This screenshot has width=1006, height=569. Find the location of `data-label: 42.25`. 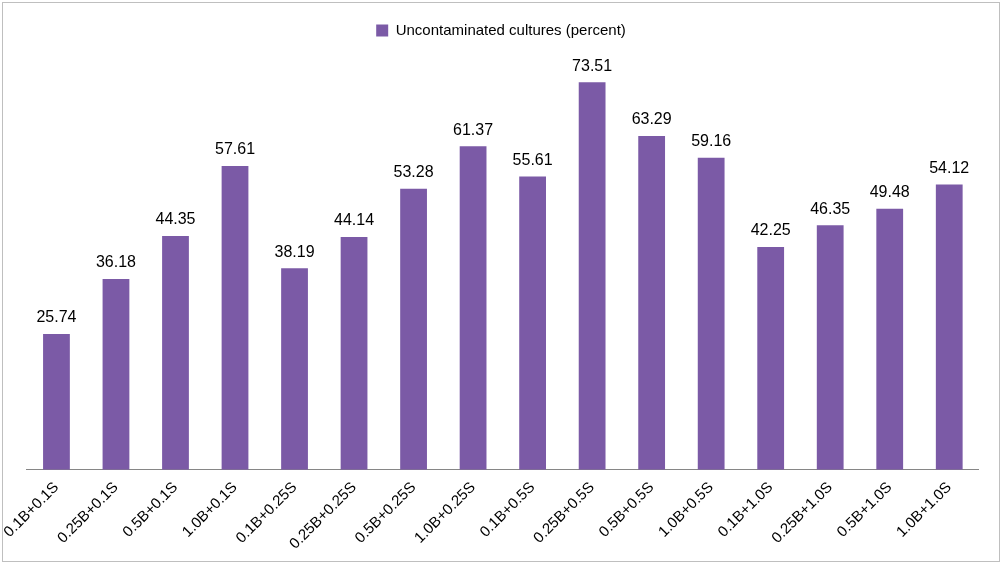

data-label: 42.25 is located at coordinates (770, 230).